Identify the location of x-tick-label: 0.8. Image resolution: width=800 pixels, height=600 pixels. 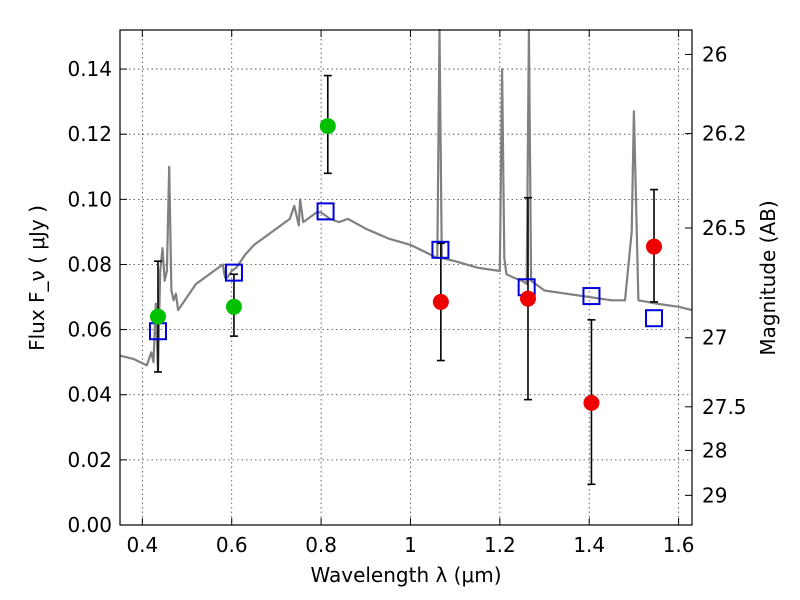
(321, 545).